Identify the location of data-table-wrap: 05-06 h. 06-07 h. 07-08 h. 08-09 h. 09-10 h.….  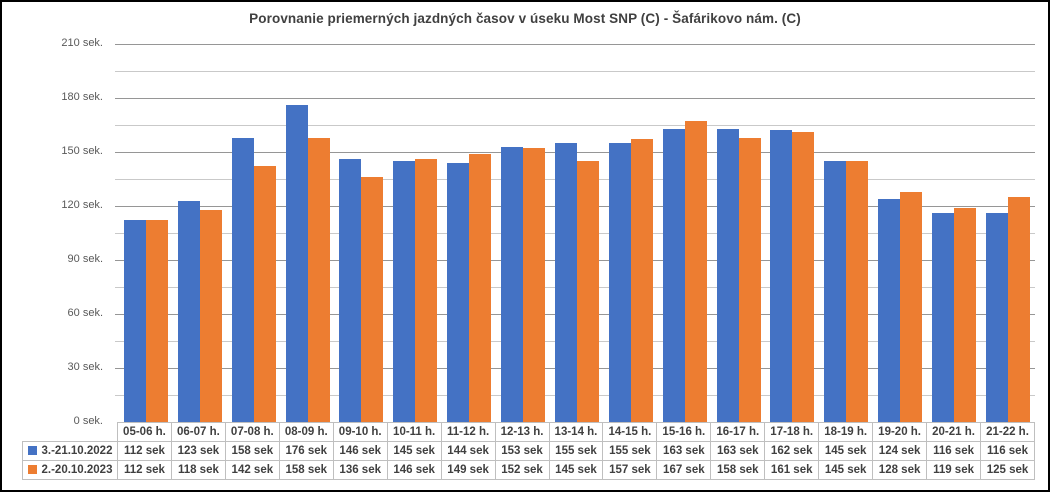
(528, 451).